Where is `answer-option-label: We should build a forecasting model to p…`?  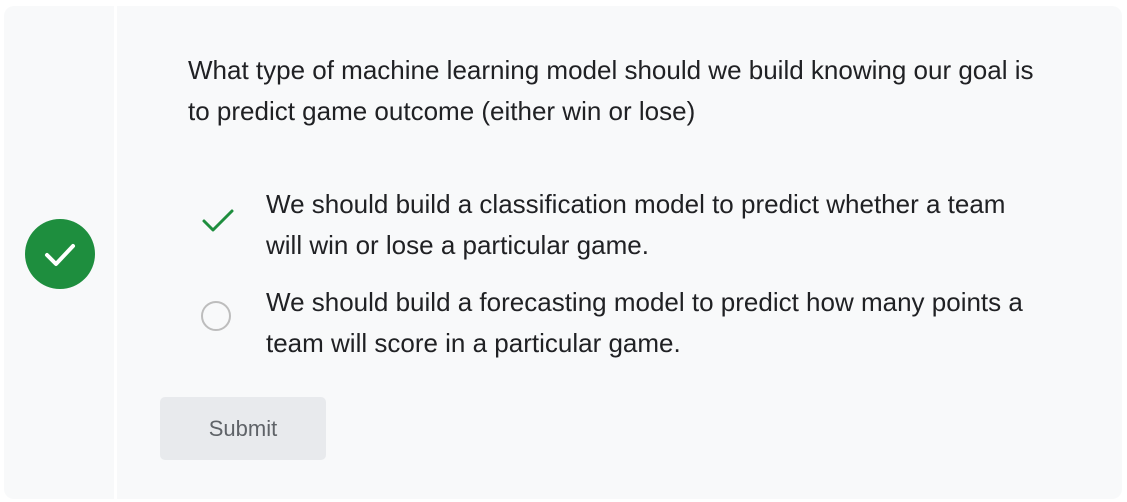 answer-option-label: We should build a forecasting model to p… is located at coordinates (644, 322).